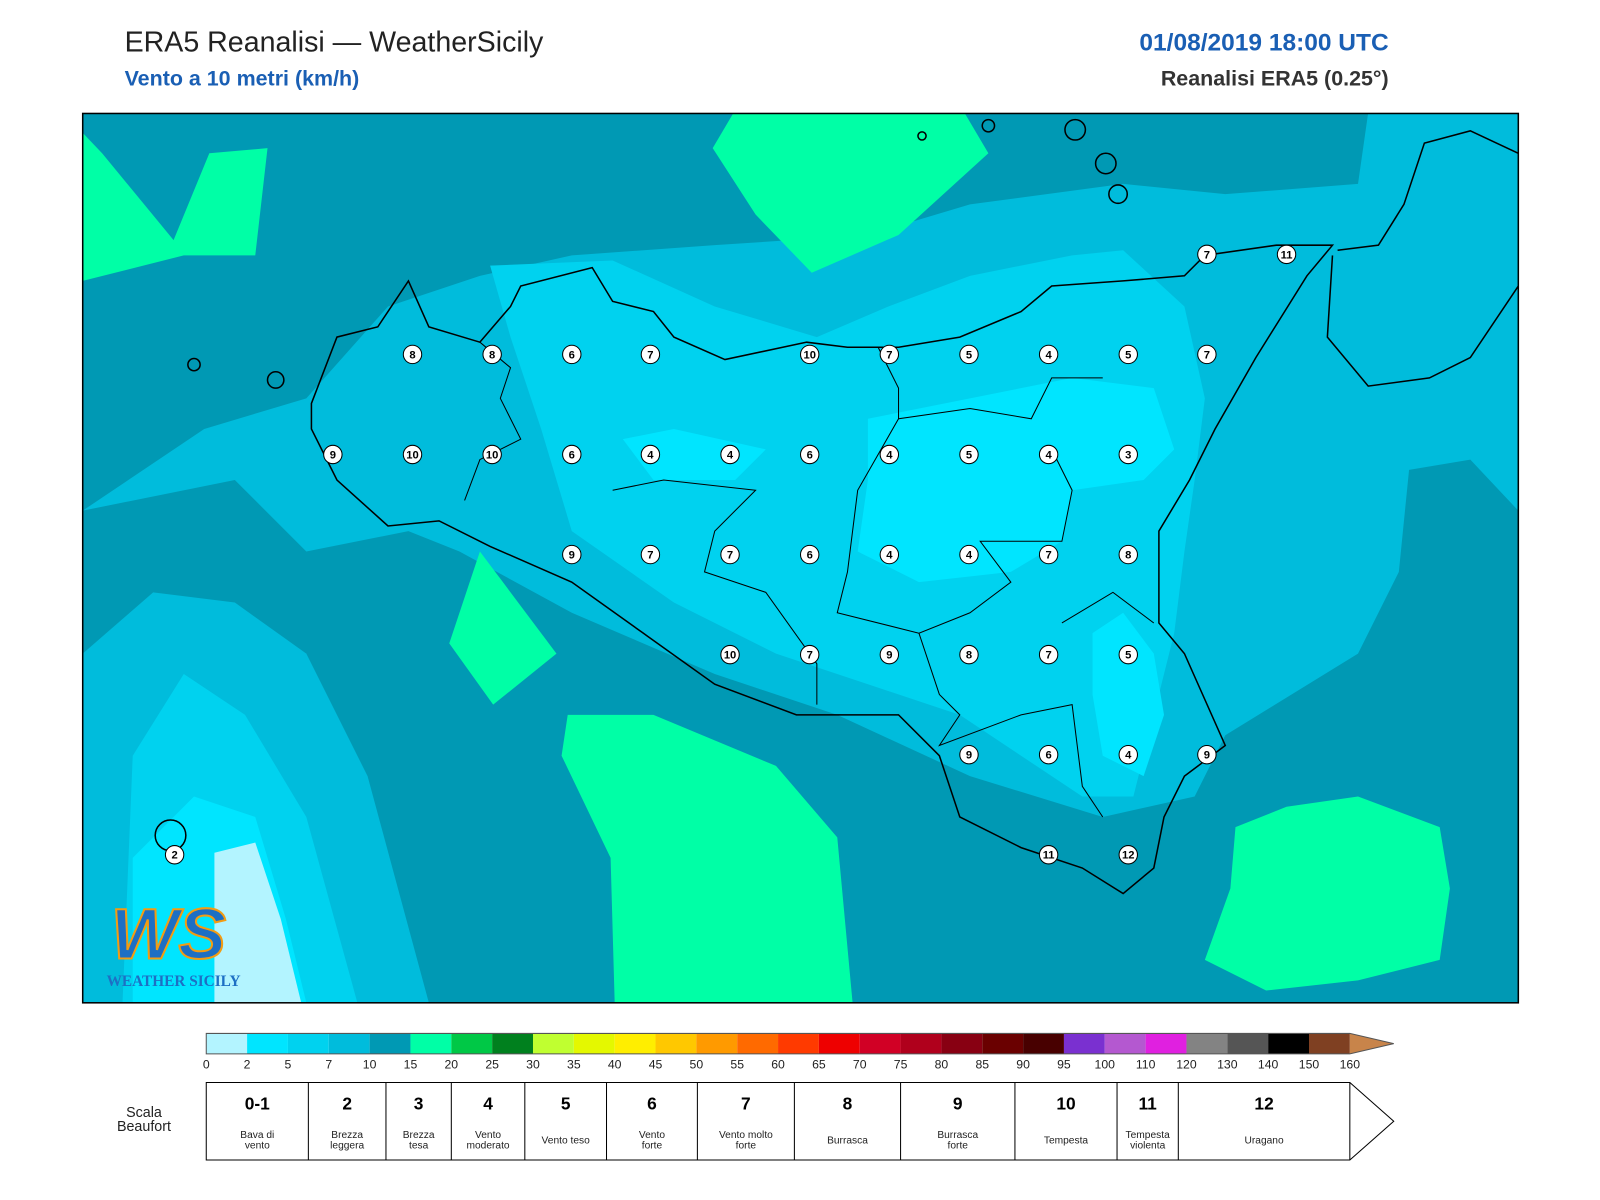 Image resolution: width=1600 pixels, height=1200 pixels. I want to click on beaufort-desc: Uragano, so click(1264, 1140).